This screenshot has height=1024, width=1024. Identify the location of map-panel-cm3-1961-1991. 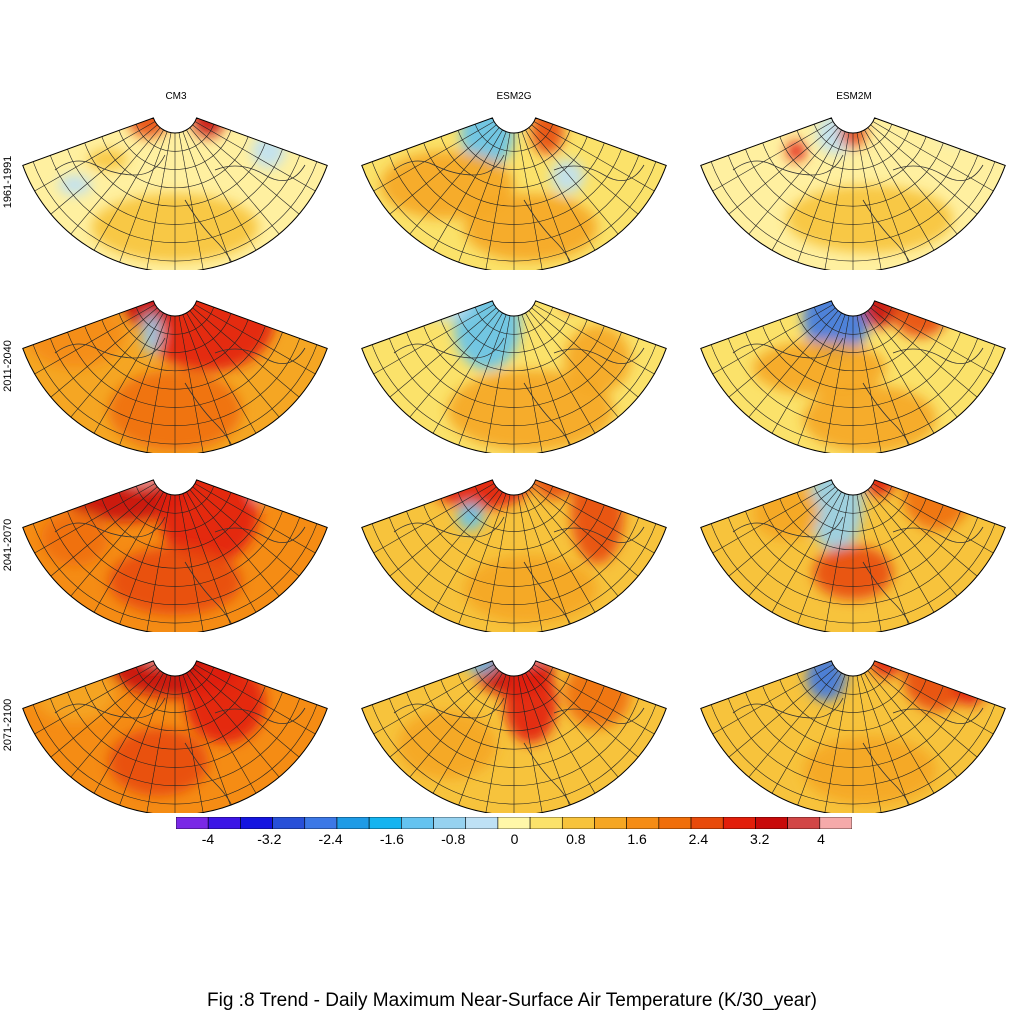
(175, 185).